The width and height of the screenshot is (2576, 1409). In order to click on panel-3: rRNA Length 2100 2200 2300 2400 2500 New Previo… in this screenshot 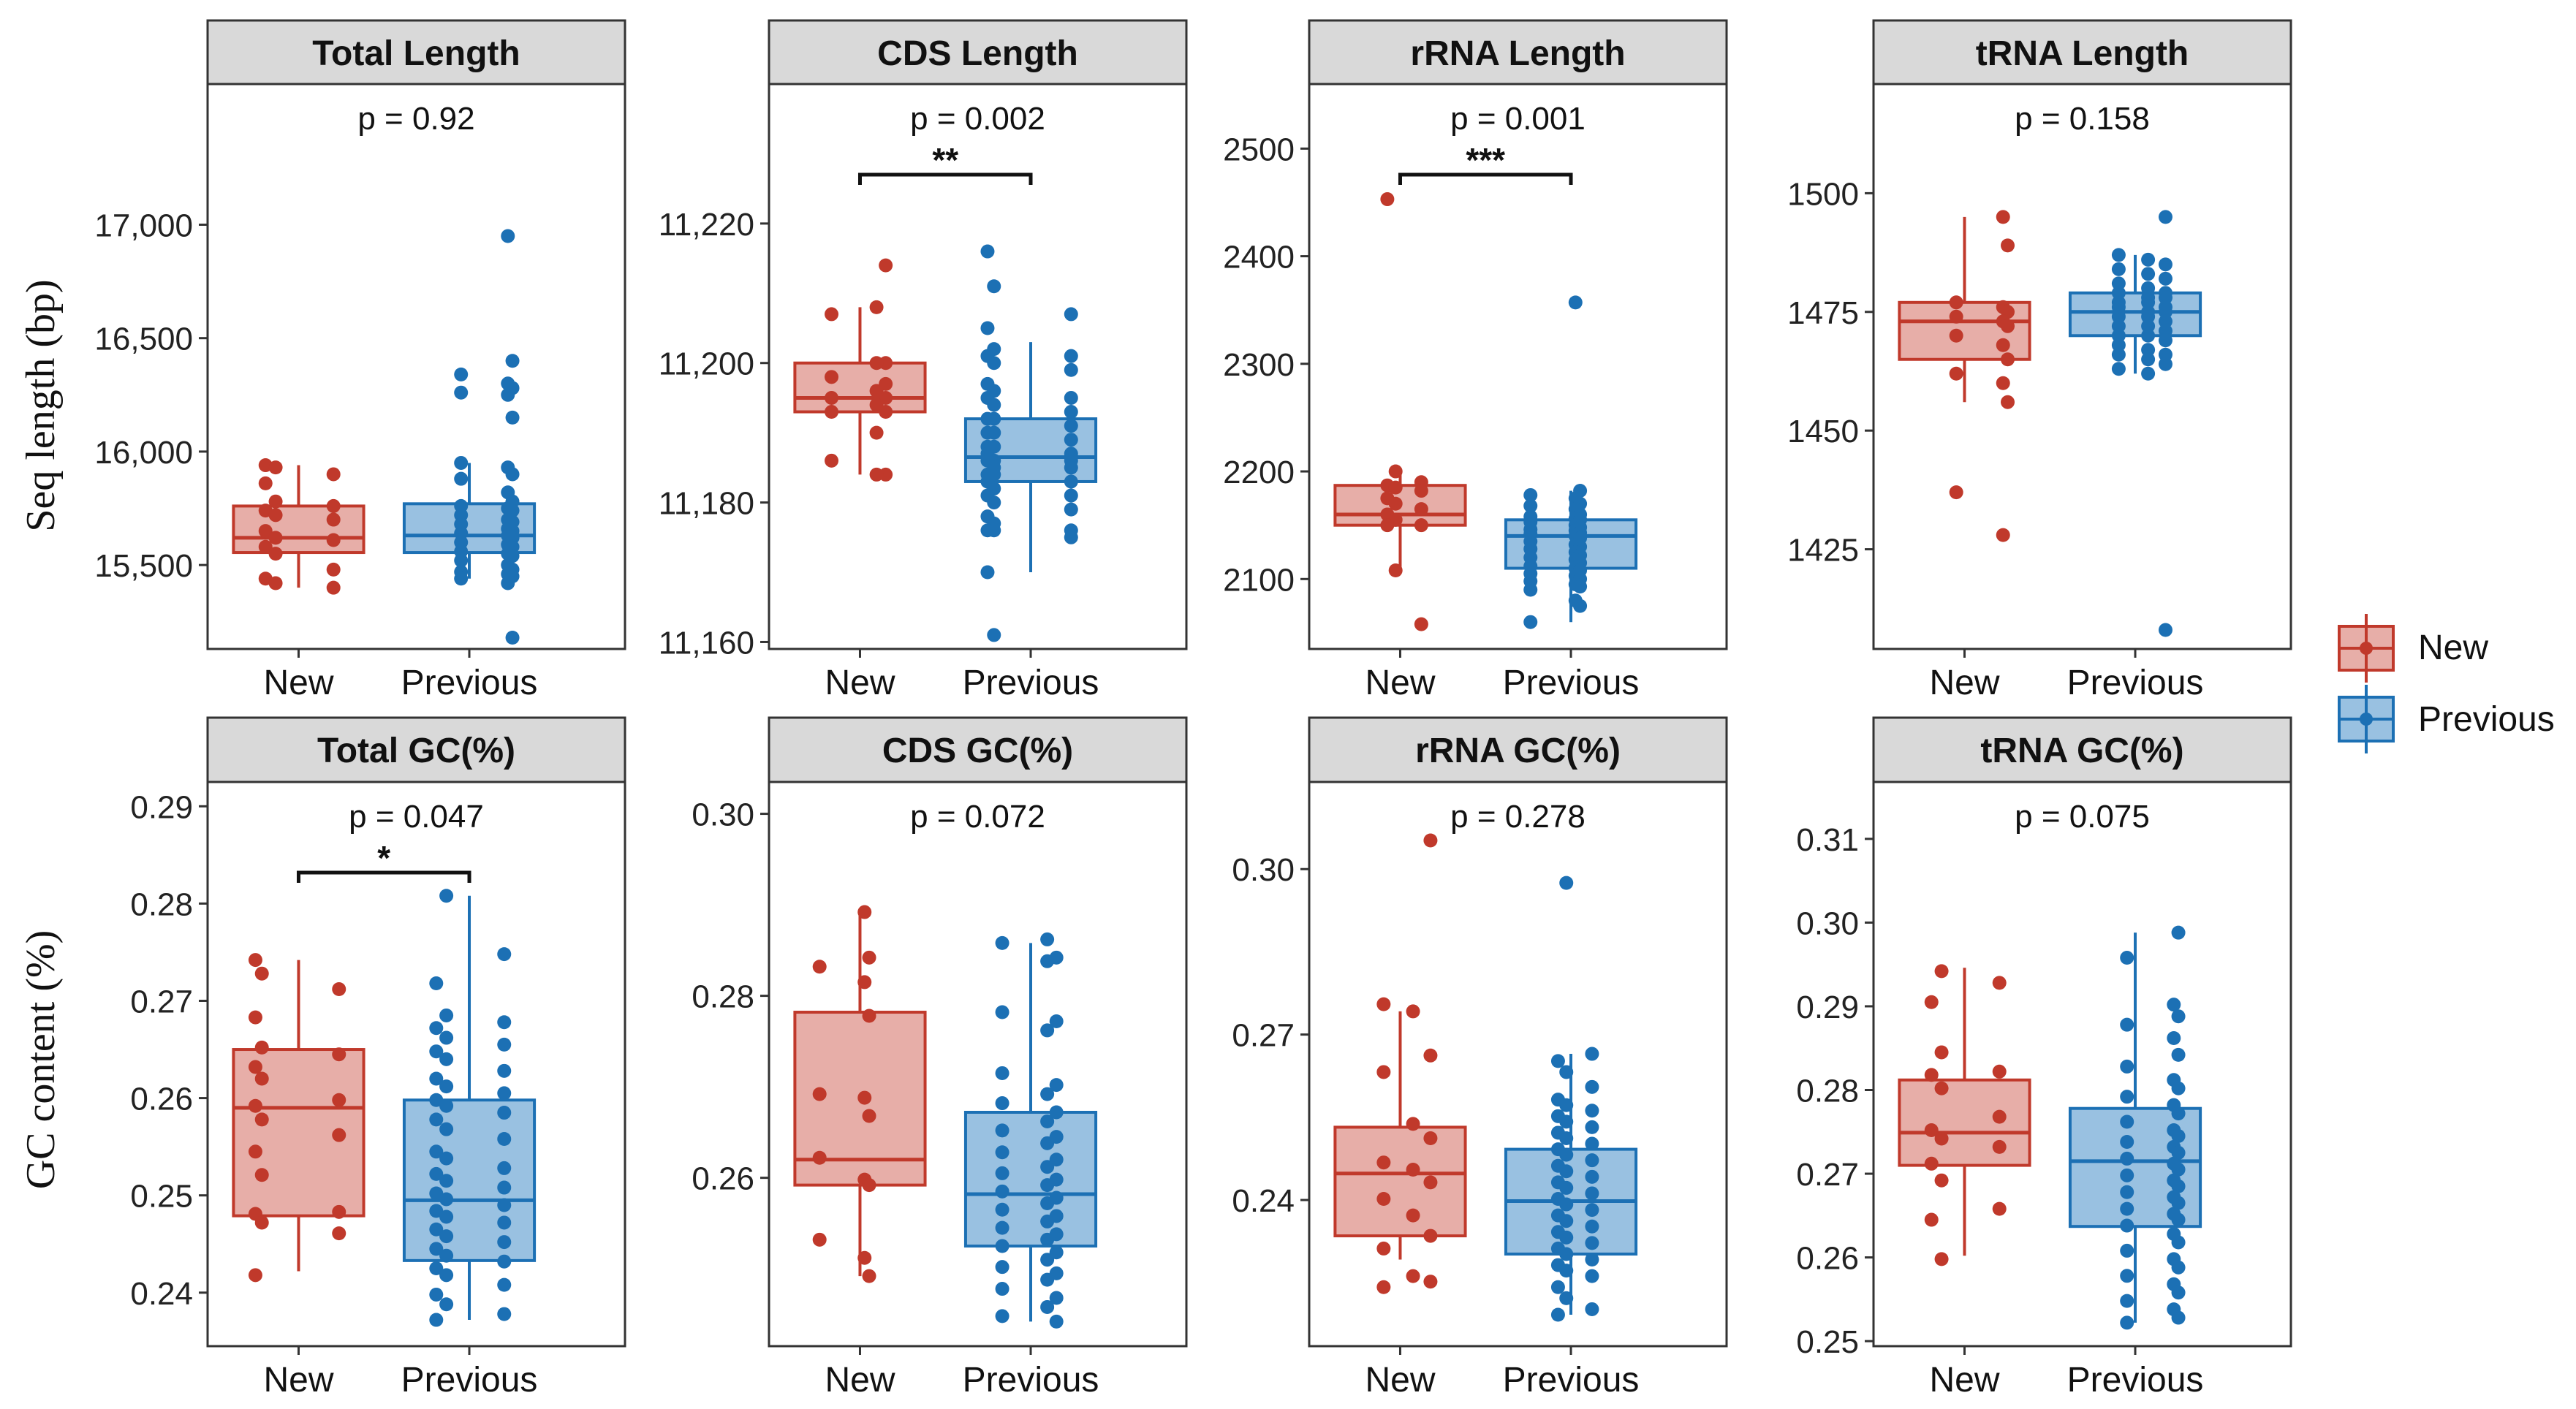, I will do `click(1475, 360)`.